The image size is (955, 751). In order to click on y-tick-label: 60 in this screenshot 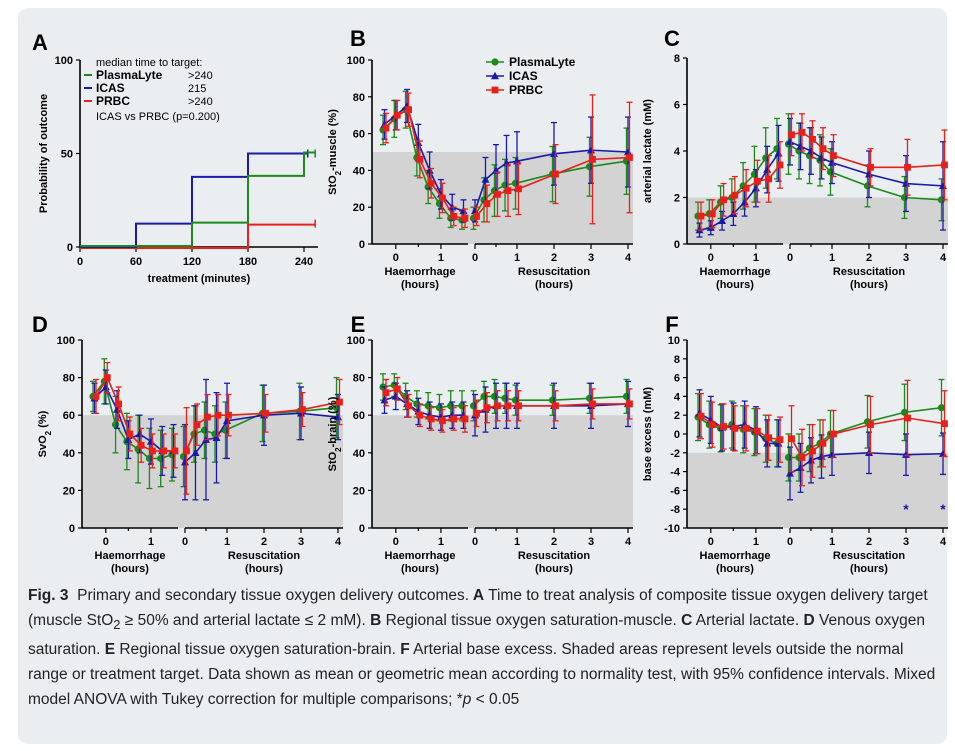, I will do `click(359, 416)`.